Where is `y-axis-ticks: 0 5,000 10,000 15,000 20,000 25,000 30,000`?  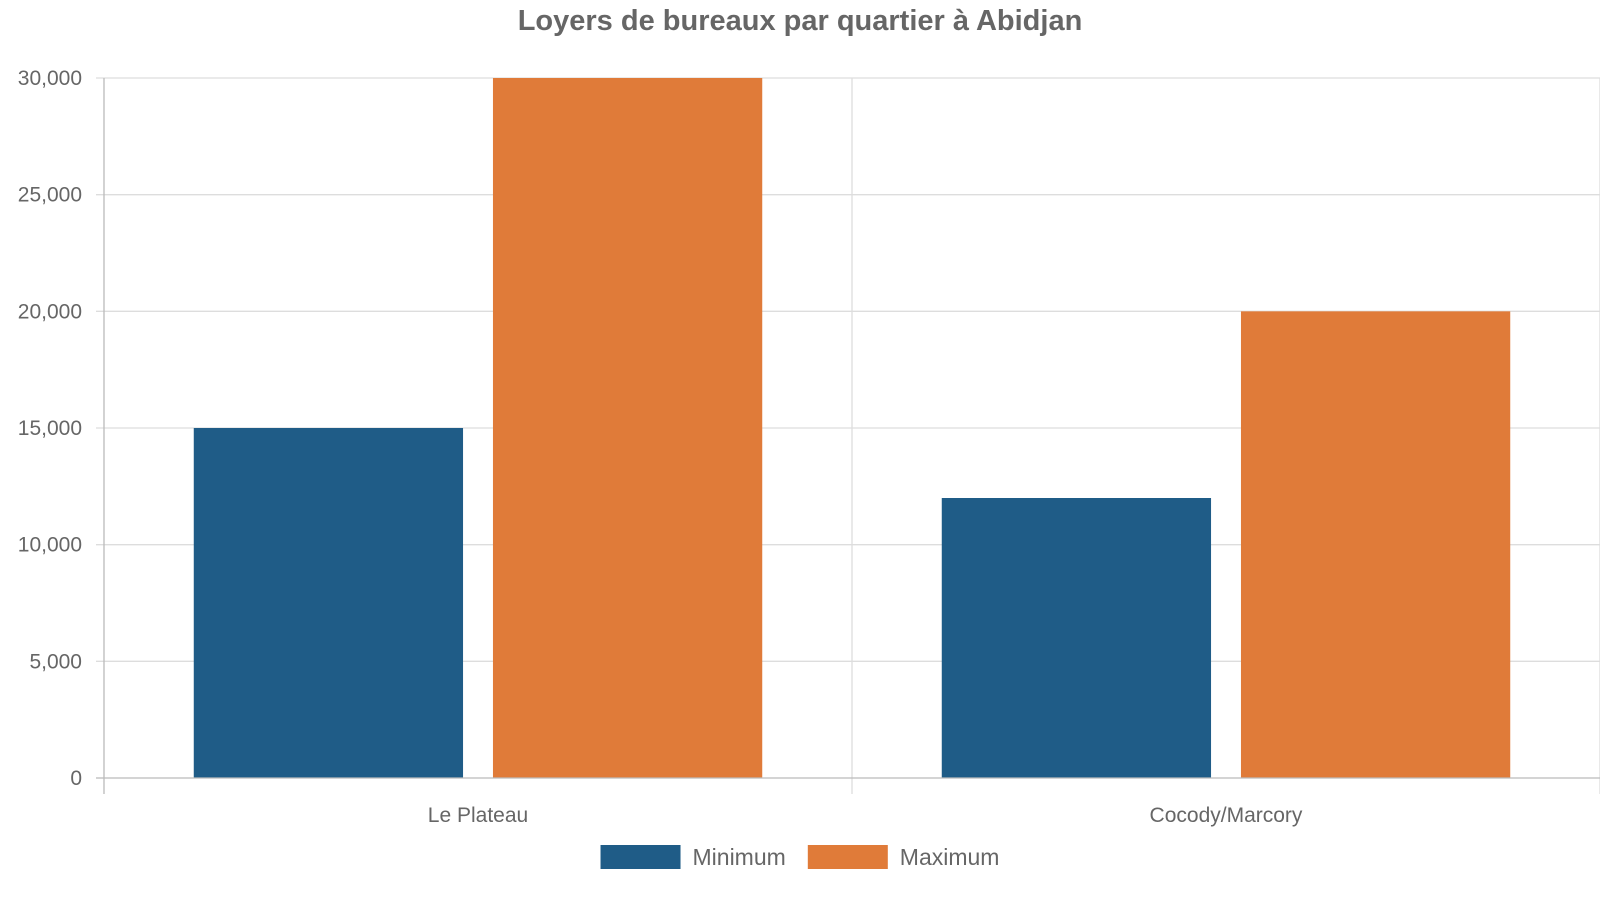
y-axis-ticks: 0 5,000 10,000 15,000 20,000 25,000 30,000 is located at coordinates (50, 428).